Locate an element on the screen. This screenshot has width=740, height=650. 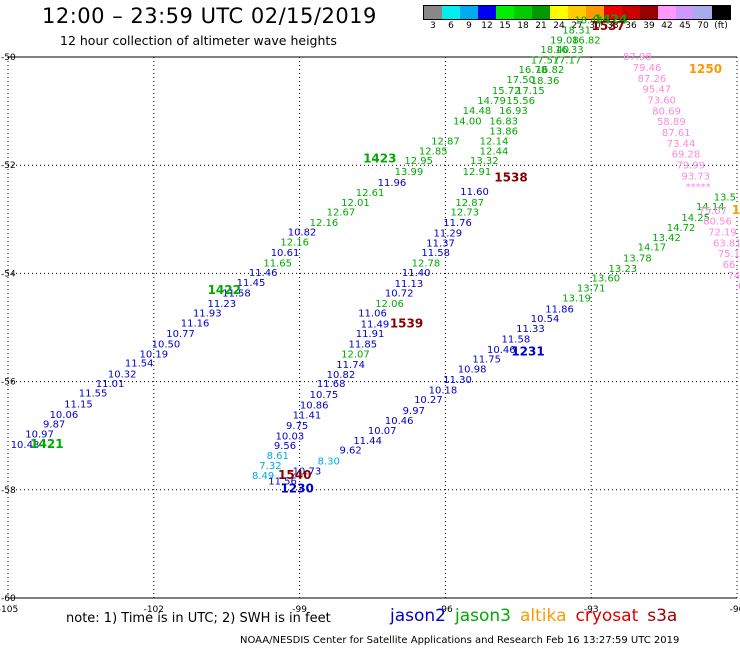
swh-value-label: 11.13 is located at coordinates (409, 284).